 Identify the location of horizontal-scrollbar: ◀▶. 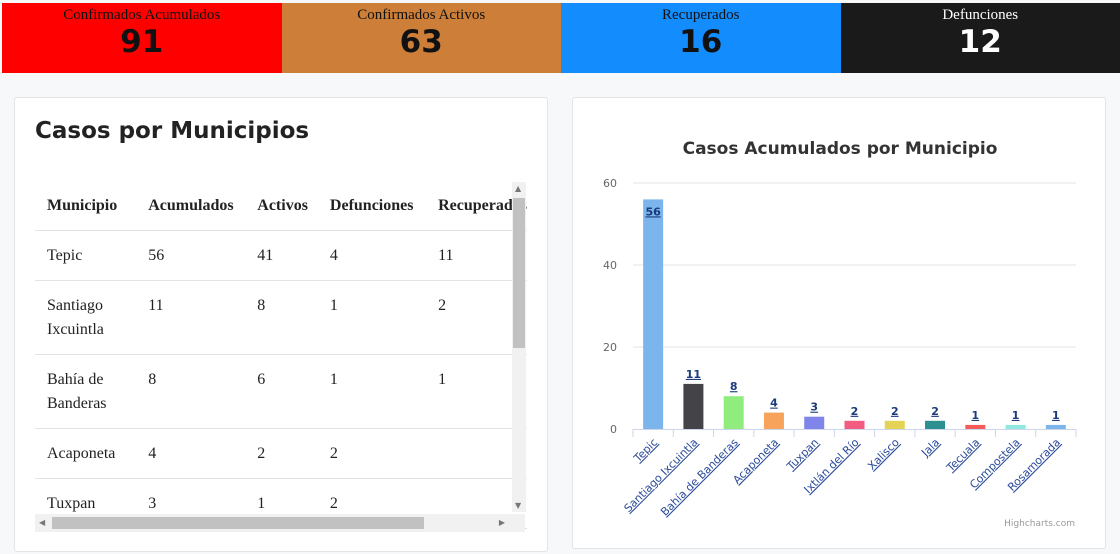
(280, 523).